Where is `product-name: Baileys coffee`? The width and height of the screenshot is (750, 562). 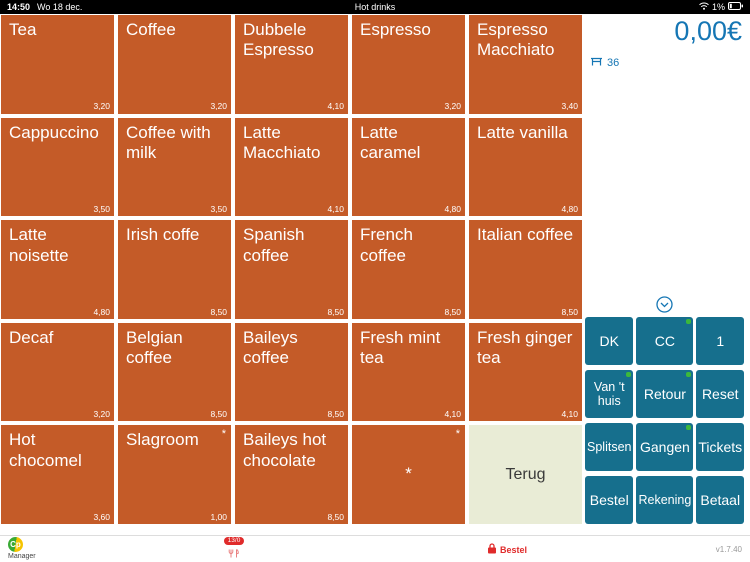 product-name: Baileys coffee is located at coordinates (270, 347).